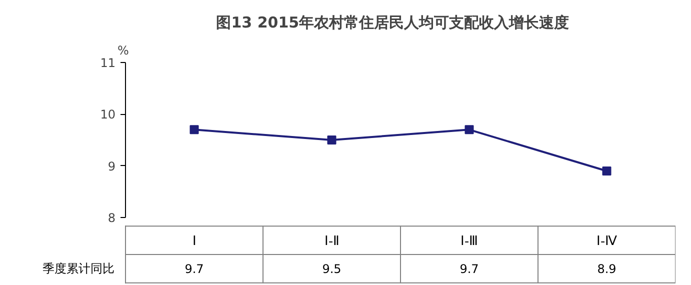 This screenshot has width=691, height=285. What do you see at coordinates (469, 240) in the screenshot?
I see `x-tick-label: Ⅰ-Ⅲ` at bounding box center [469, 240].